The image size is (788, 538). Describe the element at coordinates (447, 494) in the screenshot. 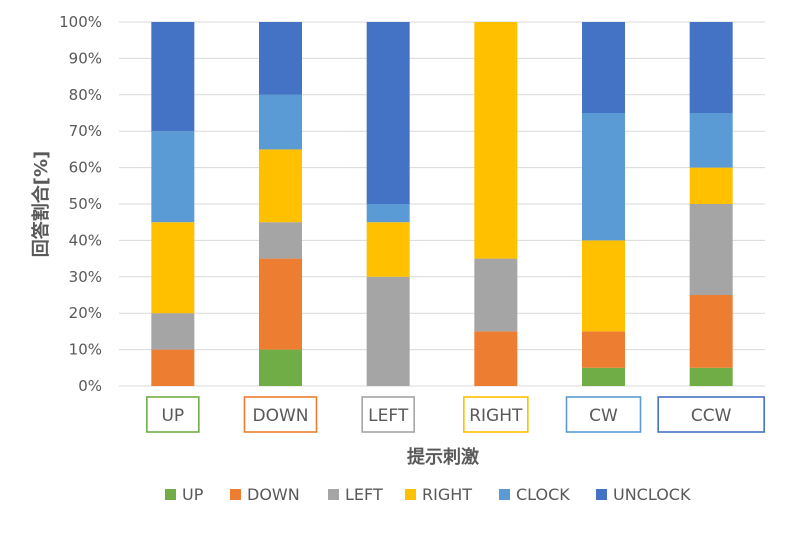

I see `legend-label: RIGHT` at that location.